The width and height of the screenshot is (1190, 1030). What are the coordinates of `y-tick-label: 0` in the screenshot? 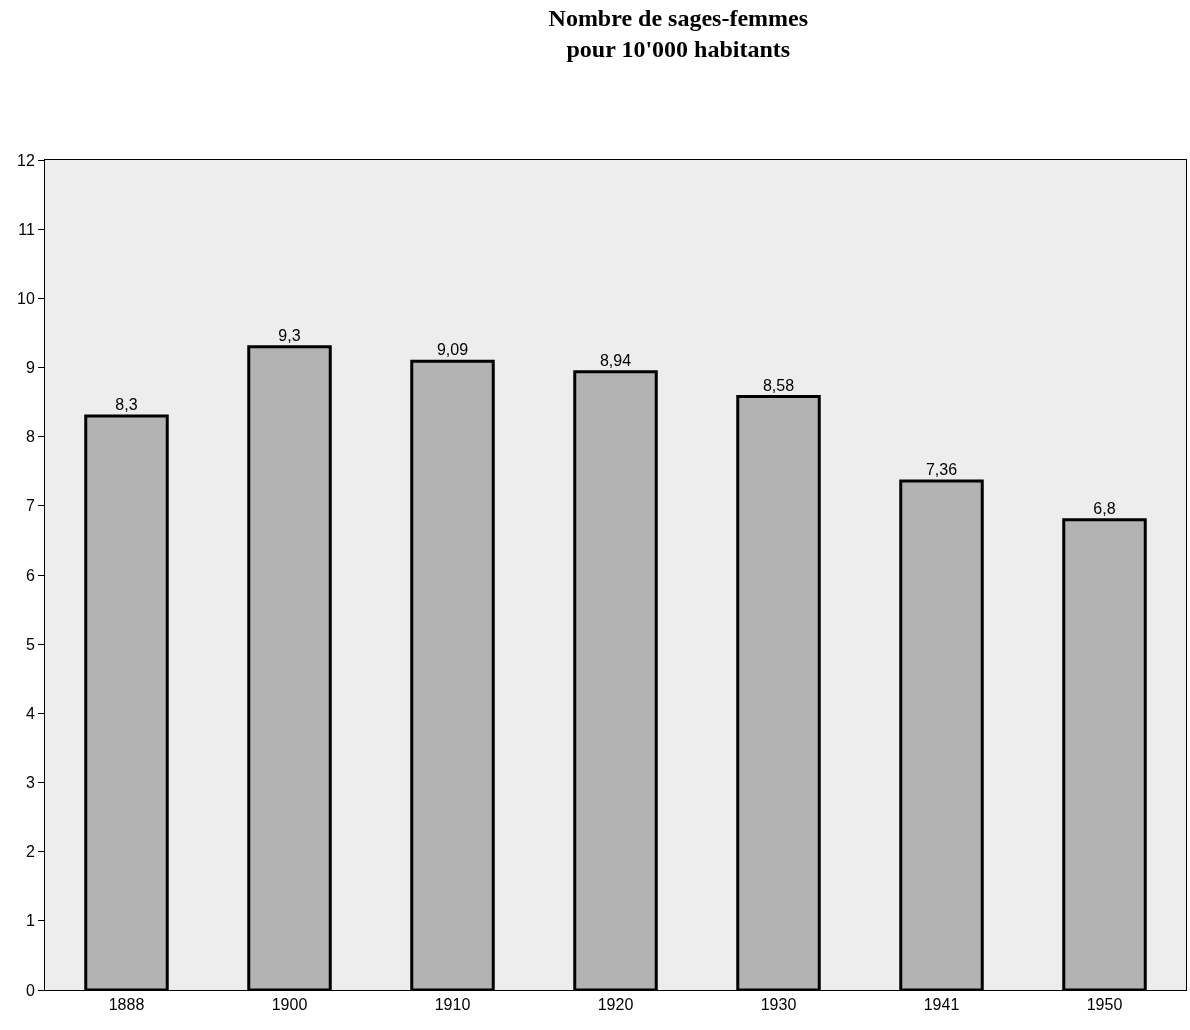 It's located at (30, 990).